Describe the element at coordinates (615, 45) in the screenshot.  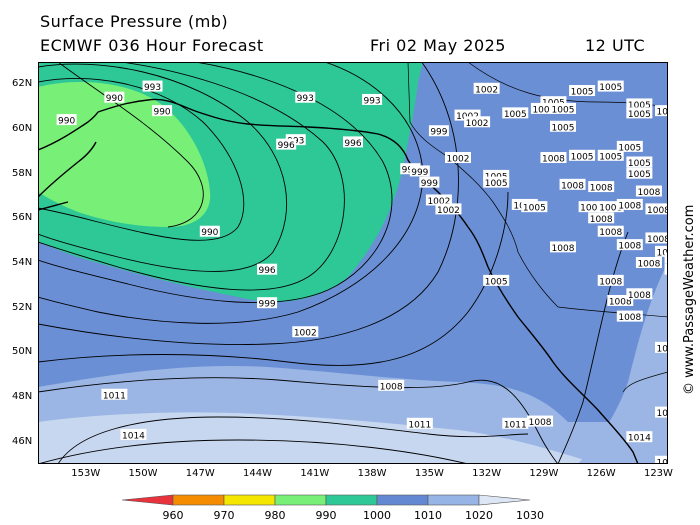
I see `forecast-time: 12 UTC` at that location.